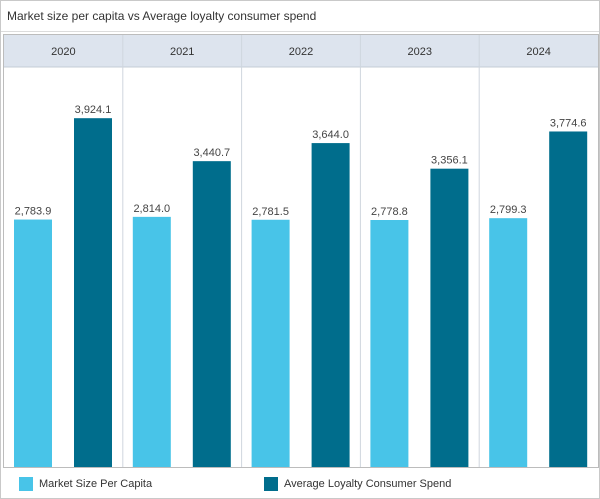 The height and width of the screenshot is (499, 600). I want to click on facet-header-2024: 2024, so click(538, 52).